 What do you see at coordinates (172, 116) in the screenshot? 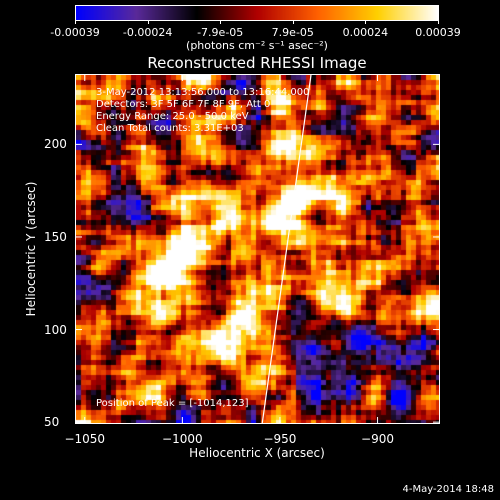
I see `info-energy-range: Energy Range: 25.0 - 50.0 keV` at bounding box center [172, 116].